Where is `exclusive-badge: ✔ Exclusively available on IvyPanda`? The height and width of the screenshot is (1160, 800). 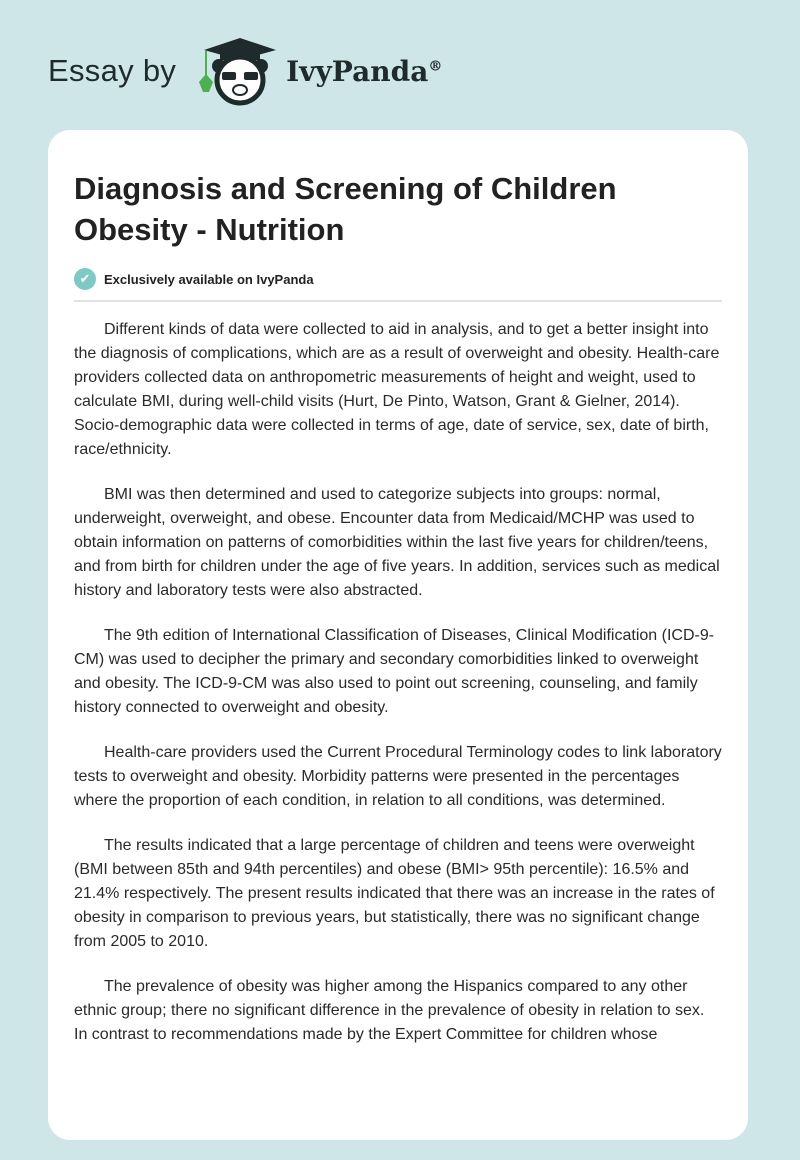 exclusive-badge: ✔ Exclusively available on IvyPanda is located at coordinates (398, 279).